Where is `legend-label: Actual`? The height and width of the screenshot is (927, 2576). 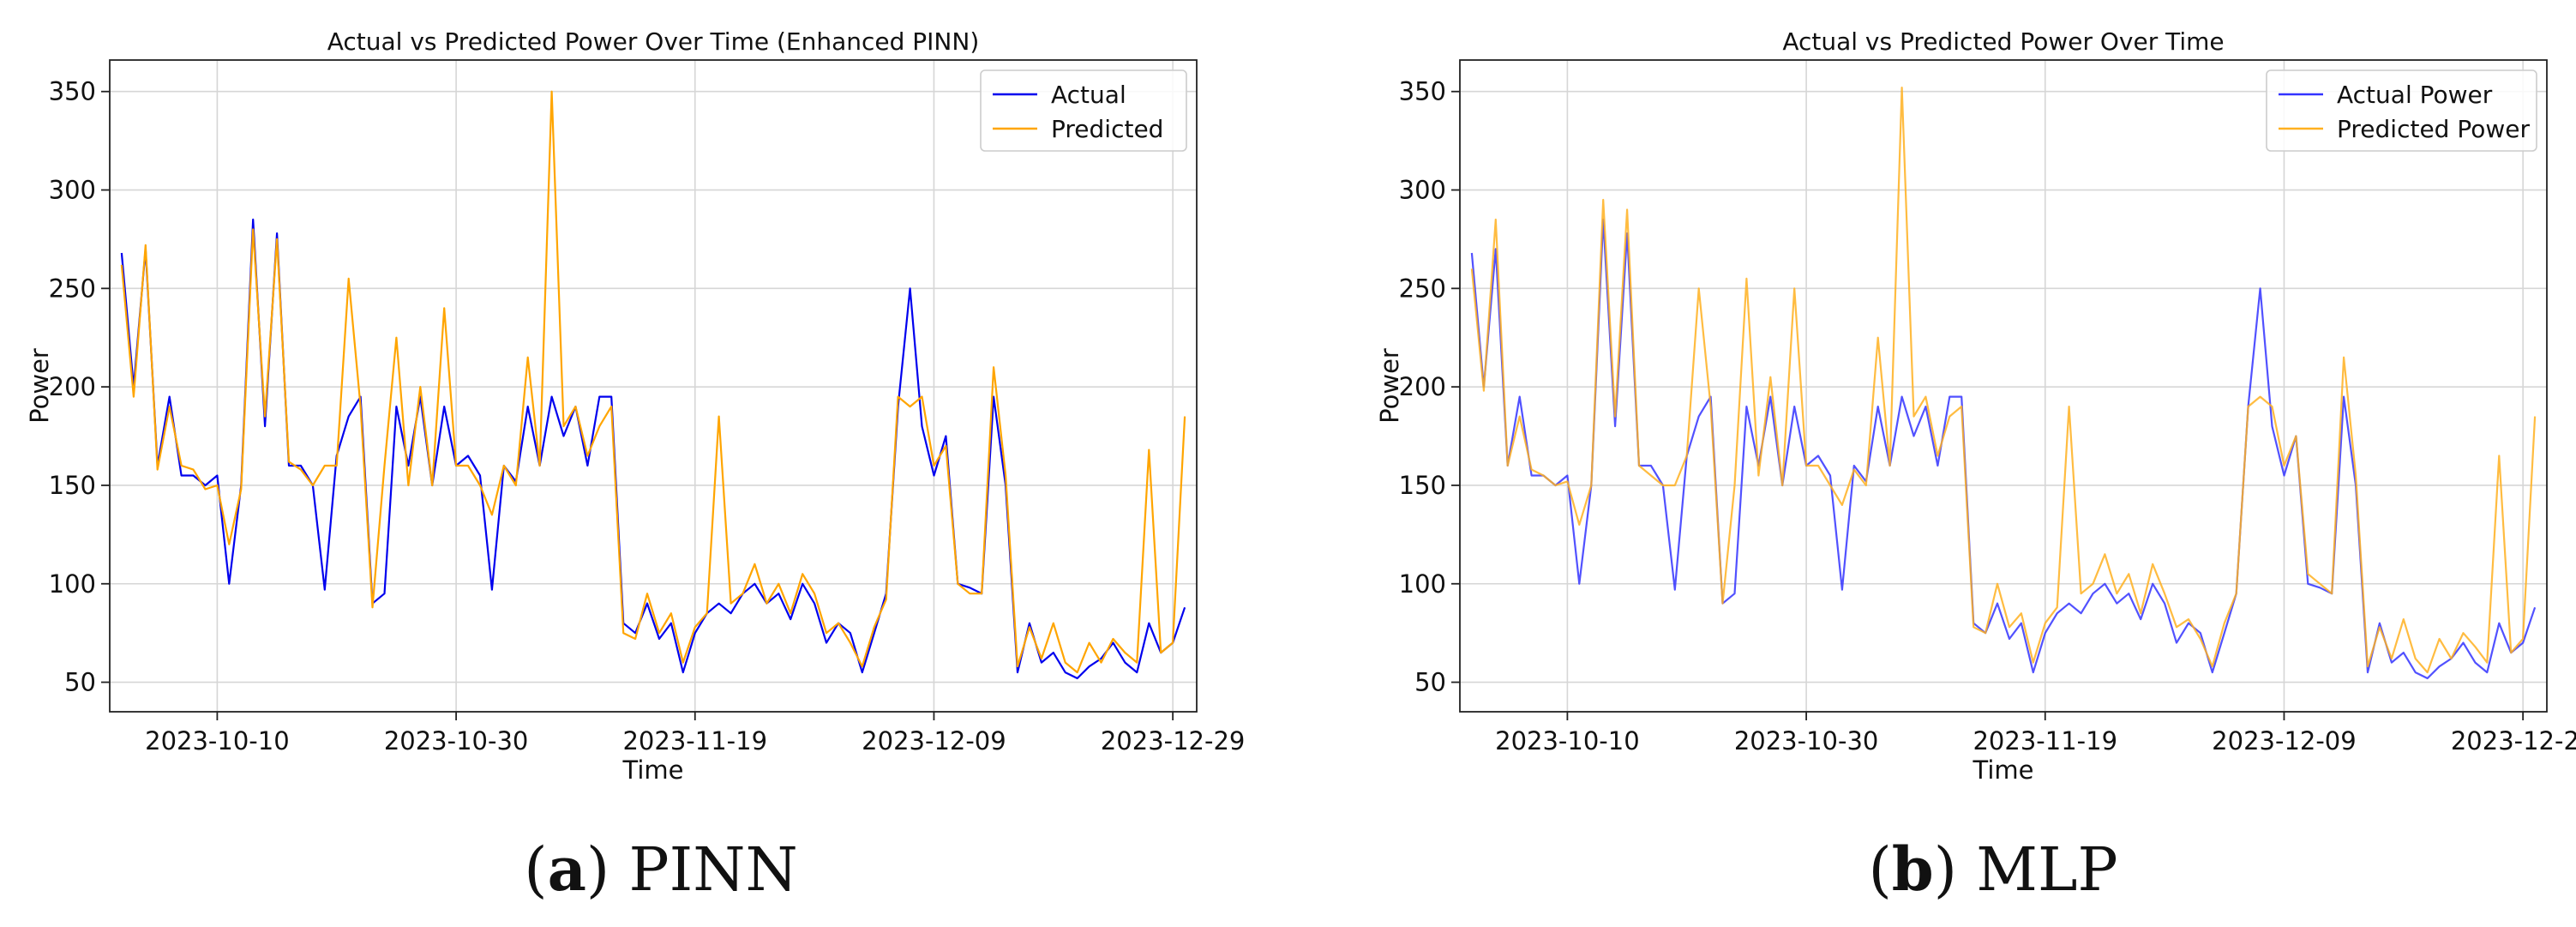
legend-label: Actual is located at coordinates (1088, 95).